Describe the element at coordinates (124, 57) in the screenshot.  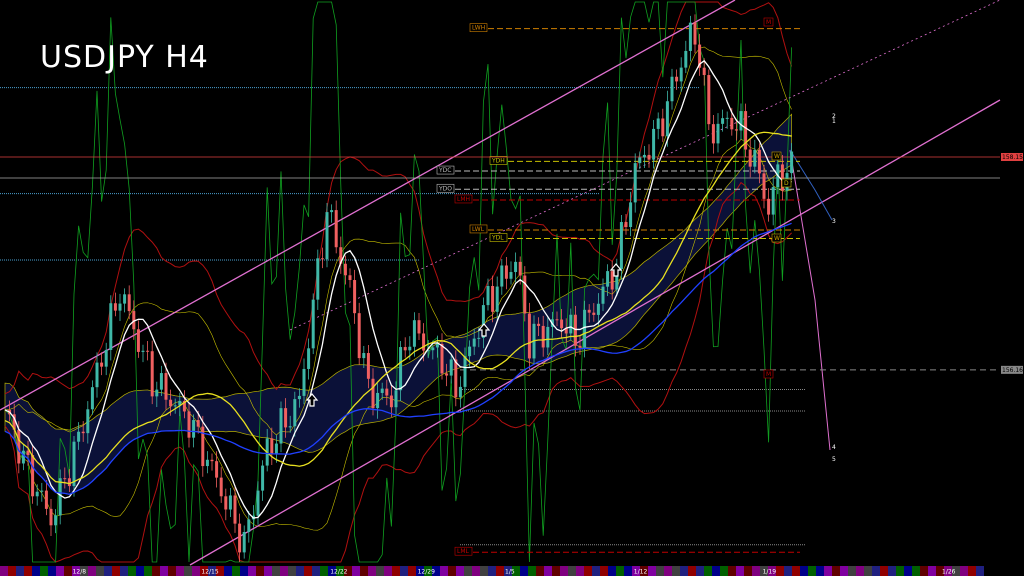
I see `chart-title: USDJPY H4` at that location.